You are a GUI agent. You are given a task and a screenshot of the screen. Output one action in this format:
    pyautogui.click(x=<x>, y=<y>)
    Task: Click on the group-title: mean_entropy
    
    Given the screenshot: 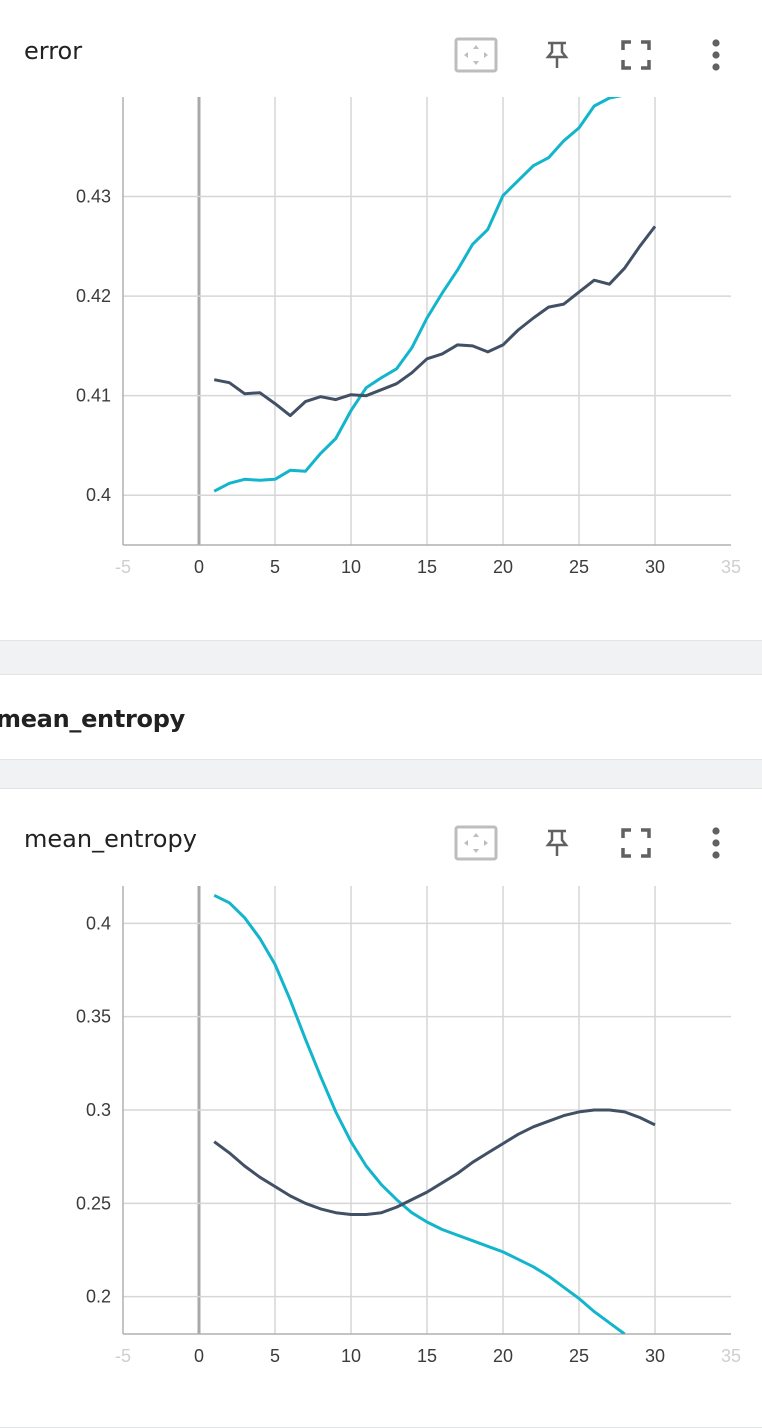 What is the action you would take?
    pyautogui.click(x=92, y=719)
    